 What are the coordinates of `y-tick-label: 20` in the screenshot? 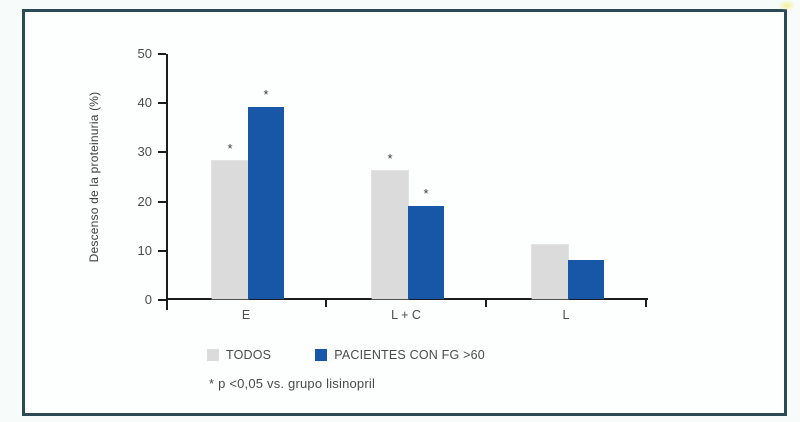 It's located at (144, 201).